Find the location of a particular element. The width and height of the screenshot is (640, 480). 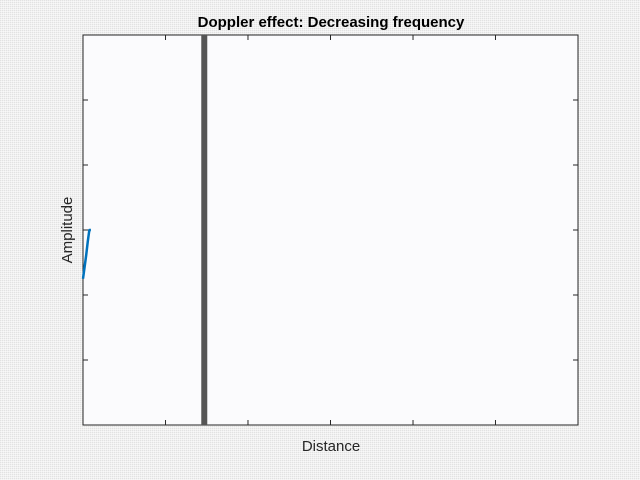

y-axis-label: Amplitude is located at coordinates (67, 230).